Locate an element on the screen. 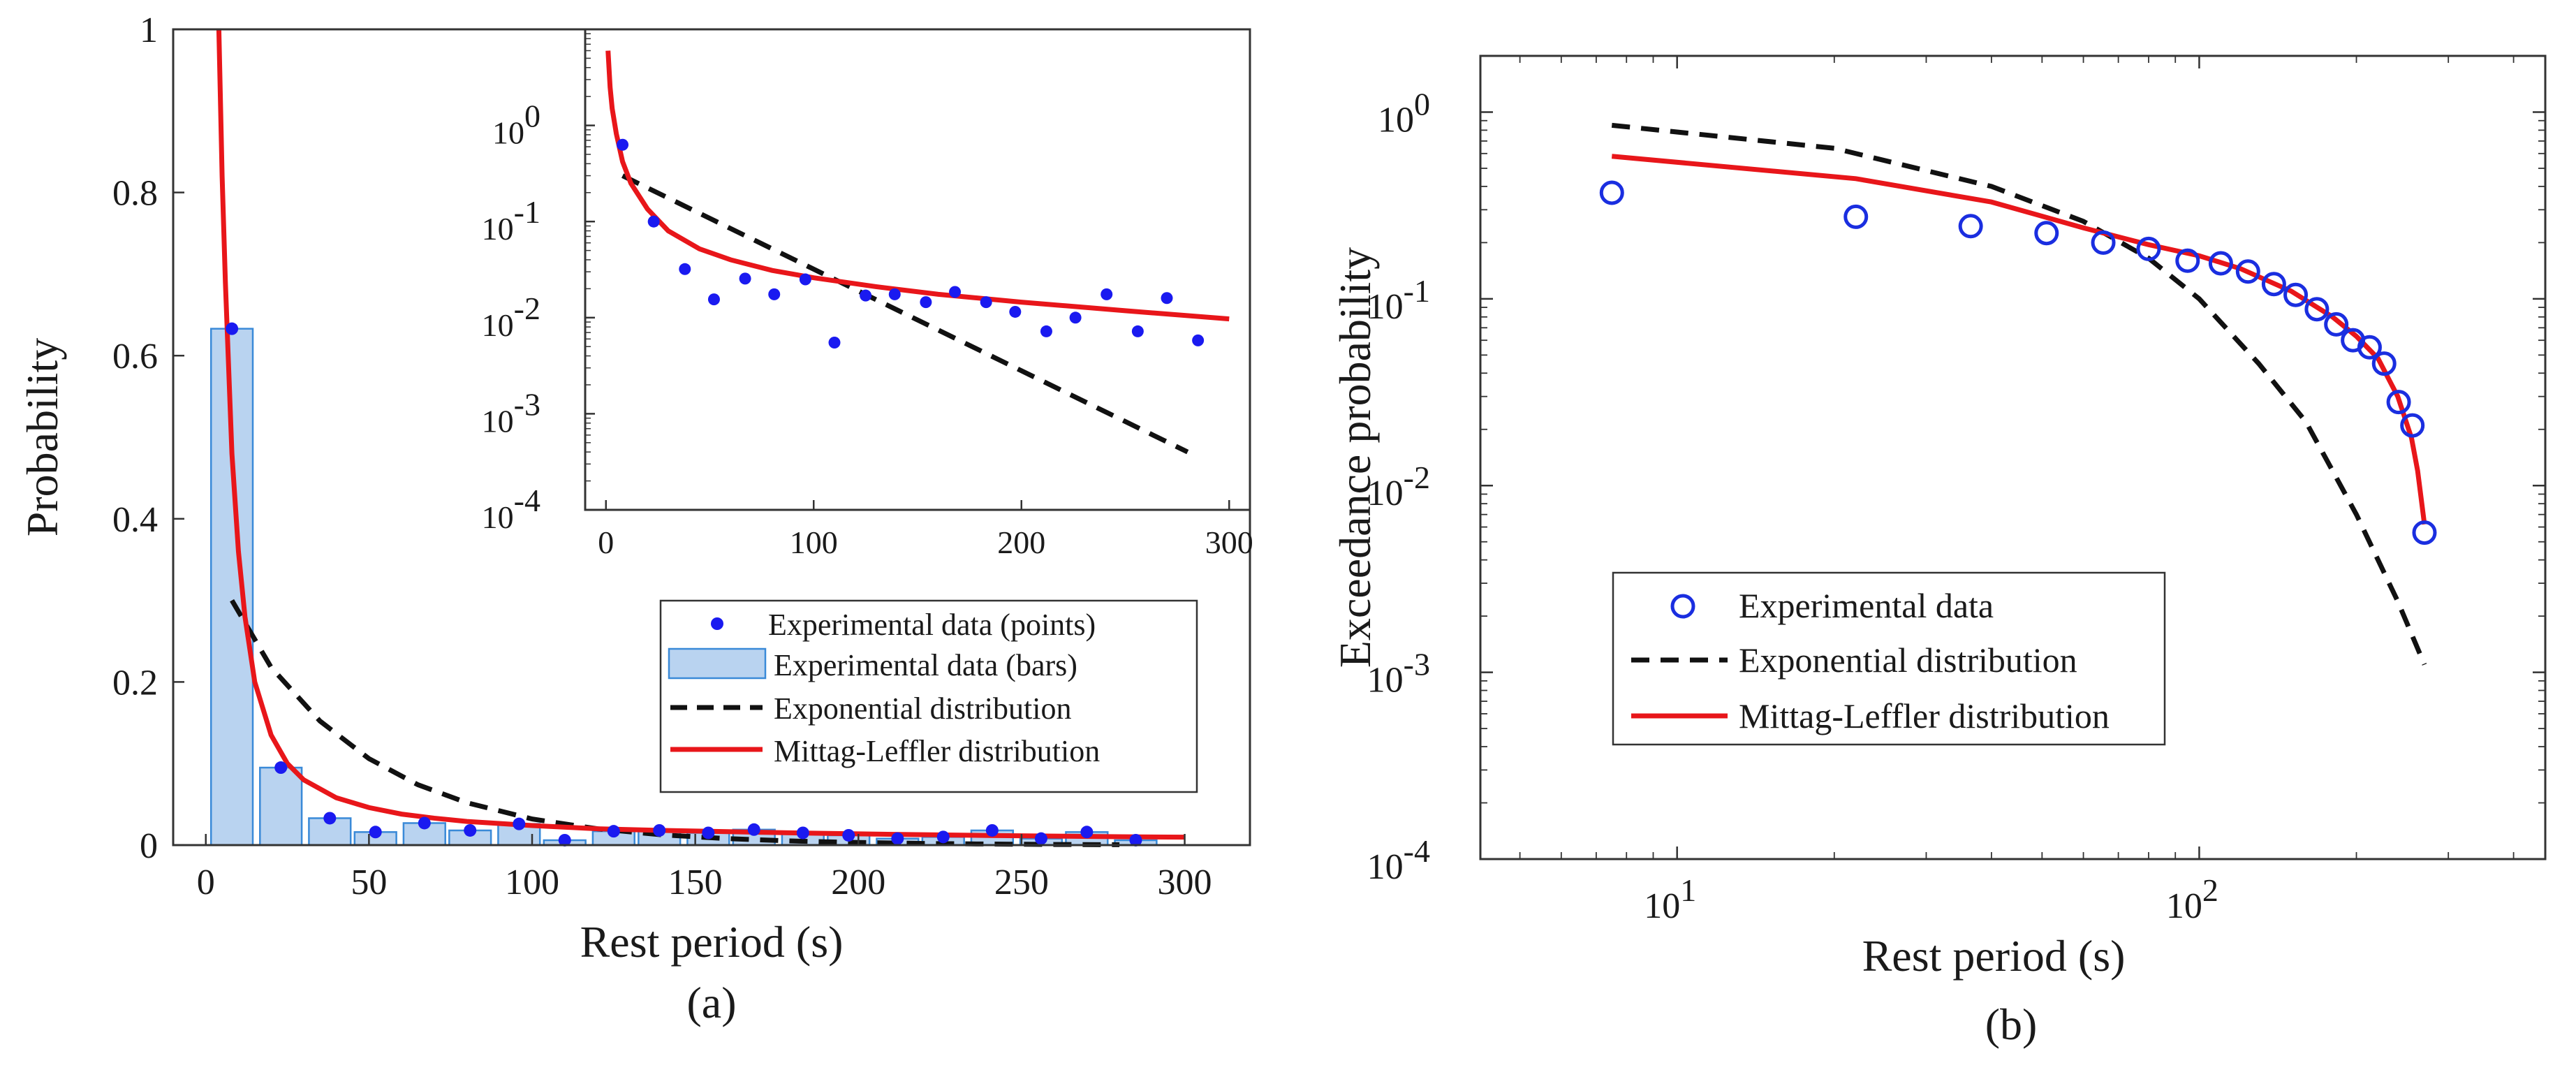 Image resolution: width=2576 pixels, height=1070 pixels. x-tick-label: 100 is located at coordinates (532, 882).